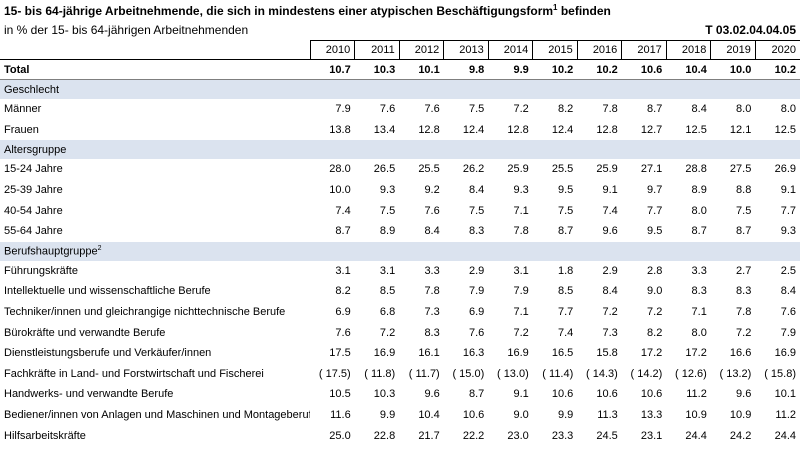 The width and height of the screenshot is (800, 455). I want to click on value-cell: 2.5, so click(788, 270).